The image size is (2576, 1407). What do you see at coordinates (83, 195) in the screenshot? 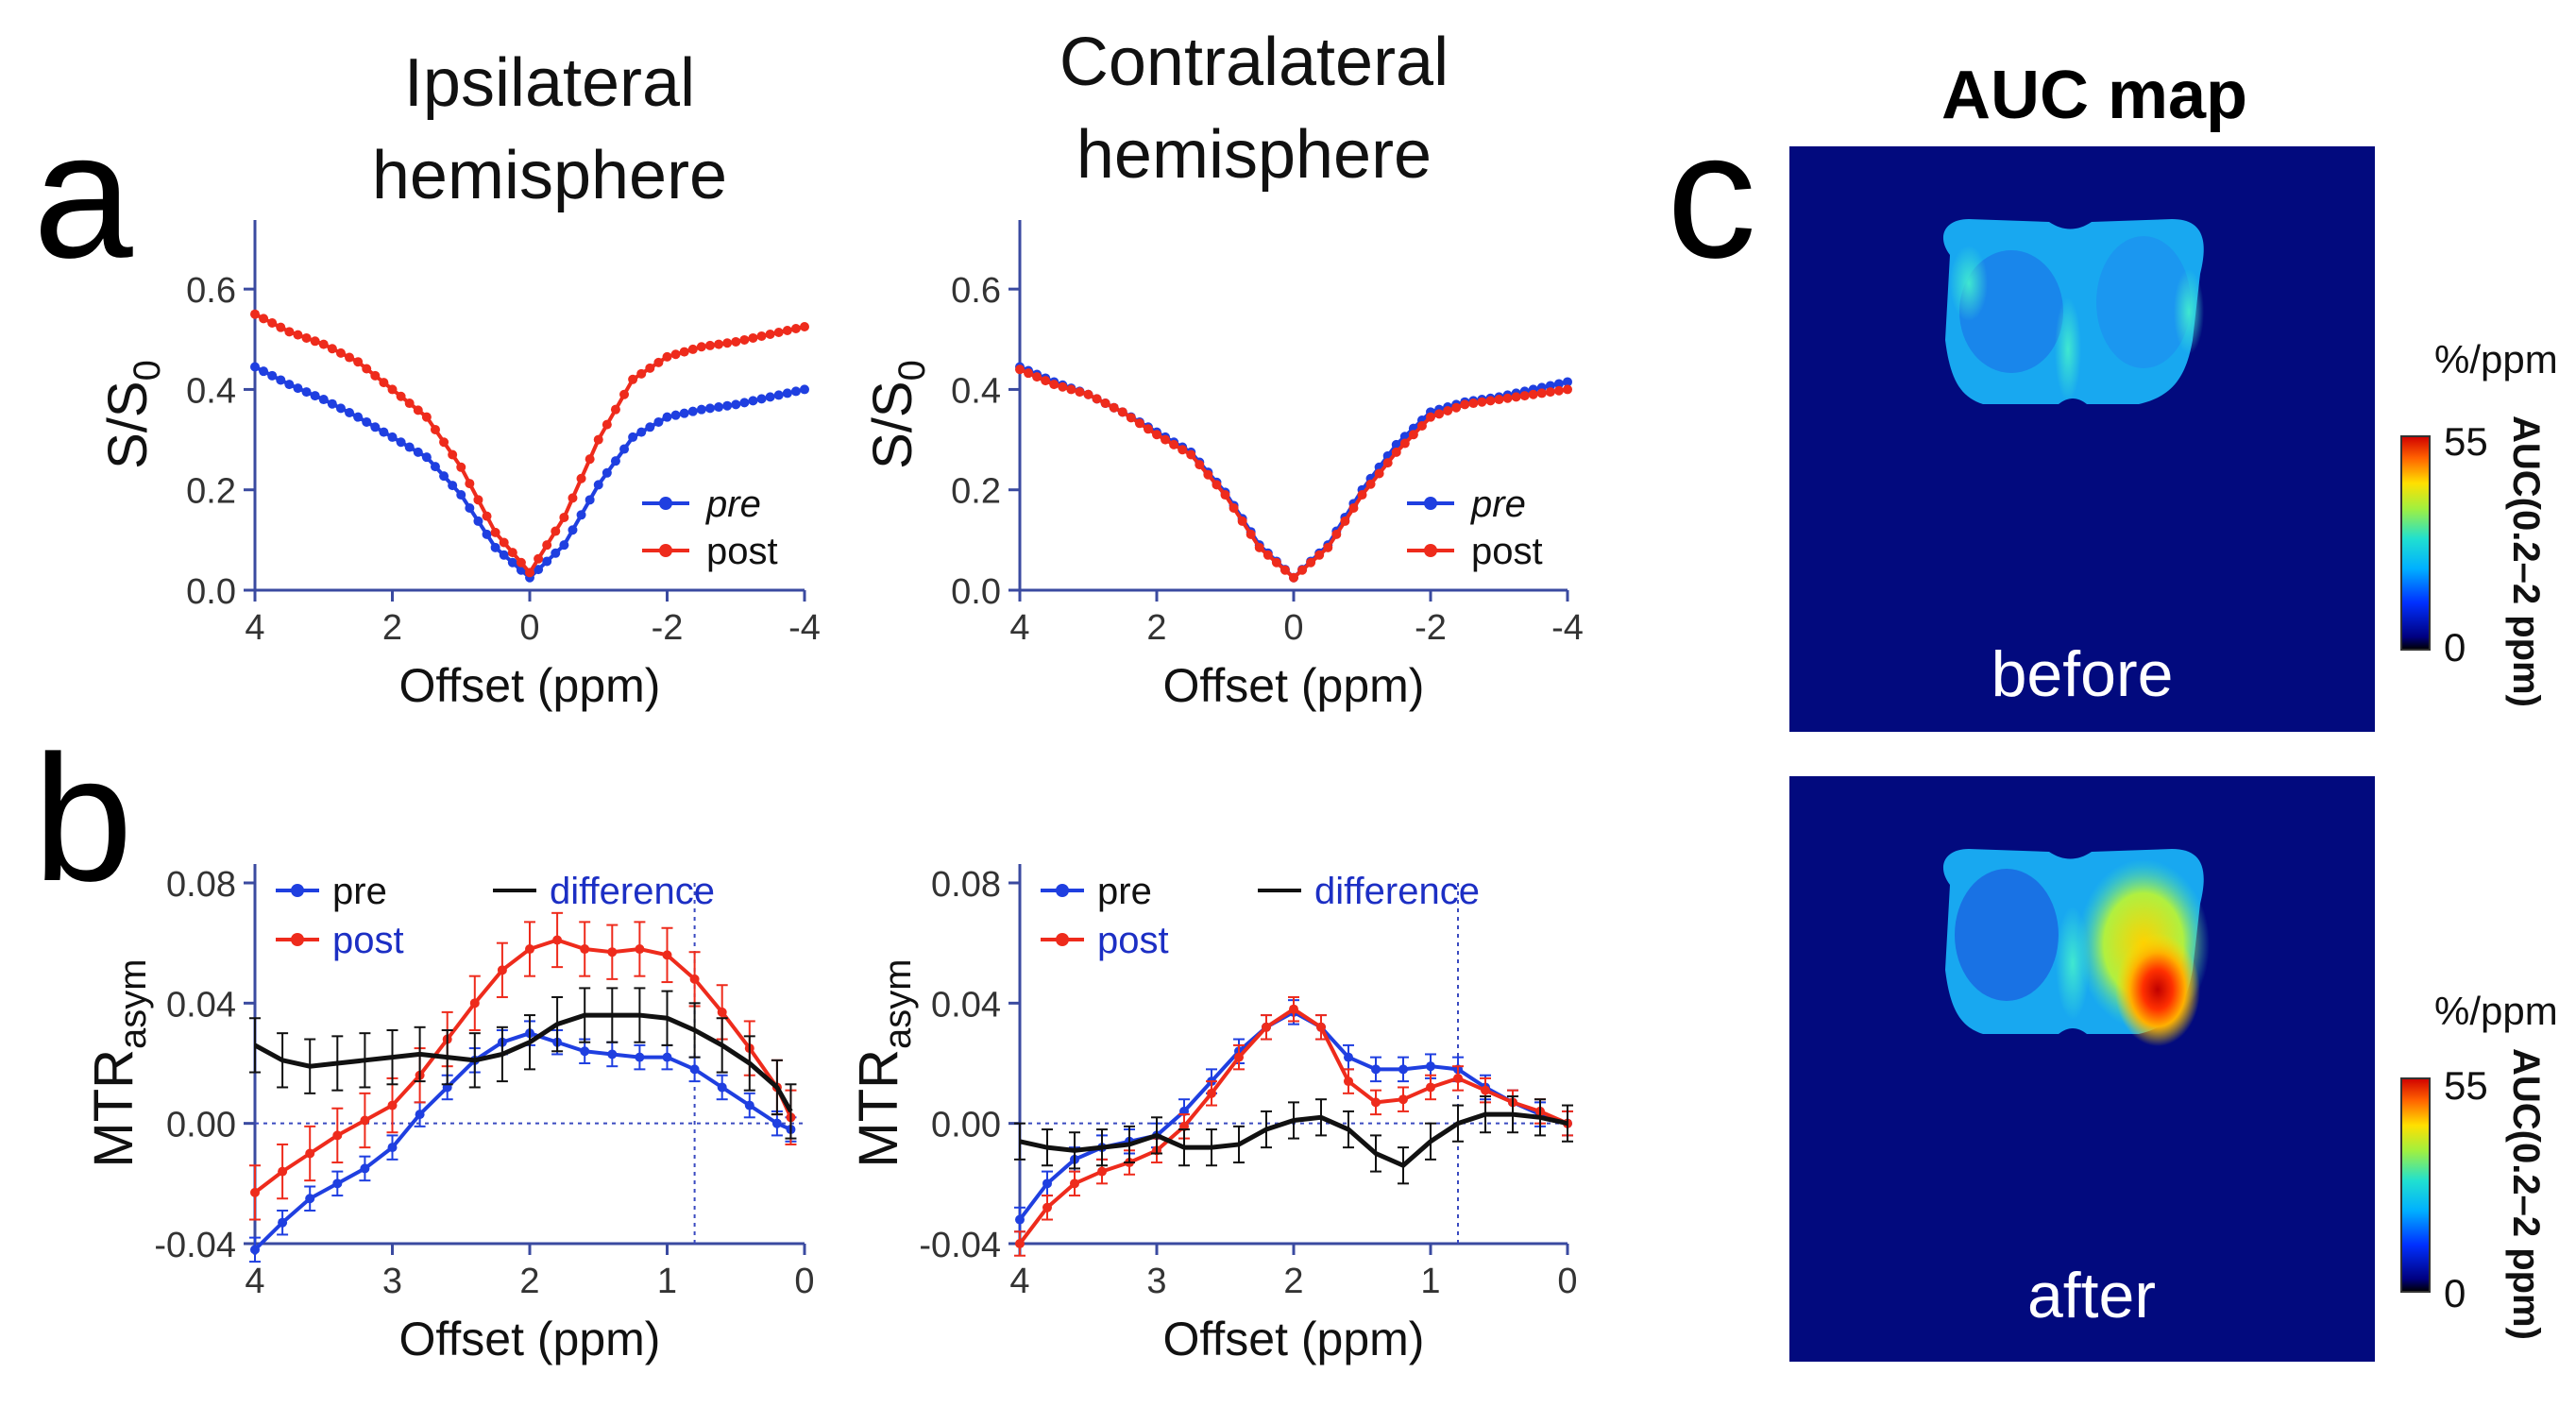
I see `panel-label-a: a` at bounding box center [83, 195].